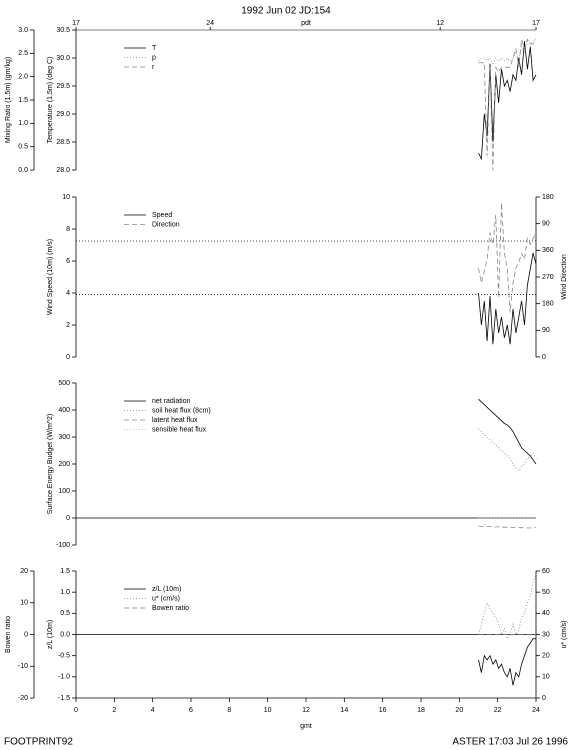 This screenshot has width=572, height=750. Describe the element at coordinates (344, 710) in the screenshot. I see `x-tick-label: 14` at that location.